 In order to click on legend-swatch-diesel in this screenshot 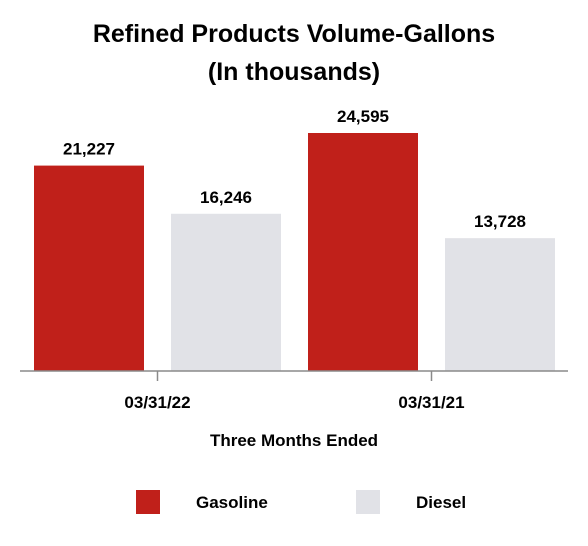, I will do `click(368, 502)`.